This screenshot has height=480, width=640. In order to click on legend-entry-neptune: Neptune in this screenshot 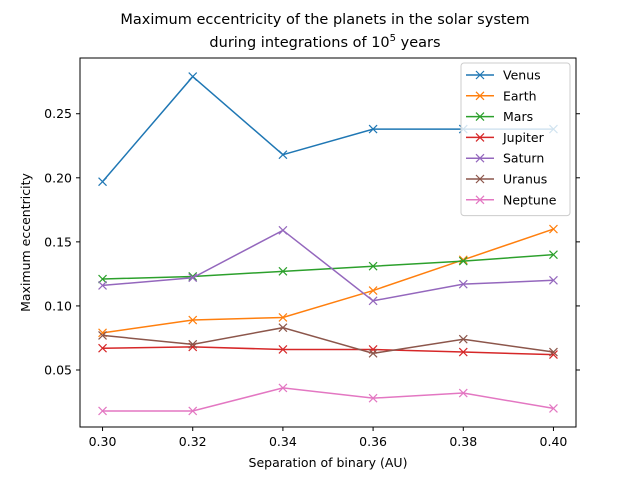, I will do `click(511, 199)`.